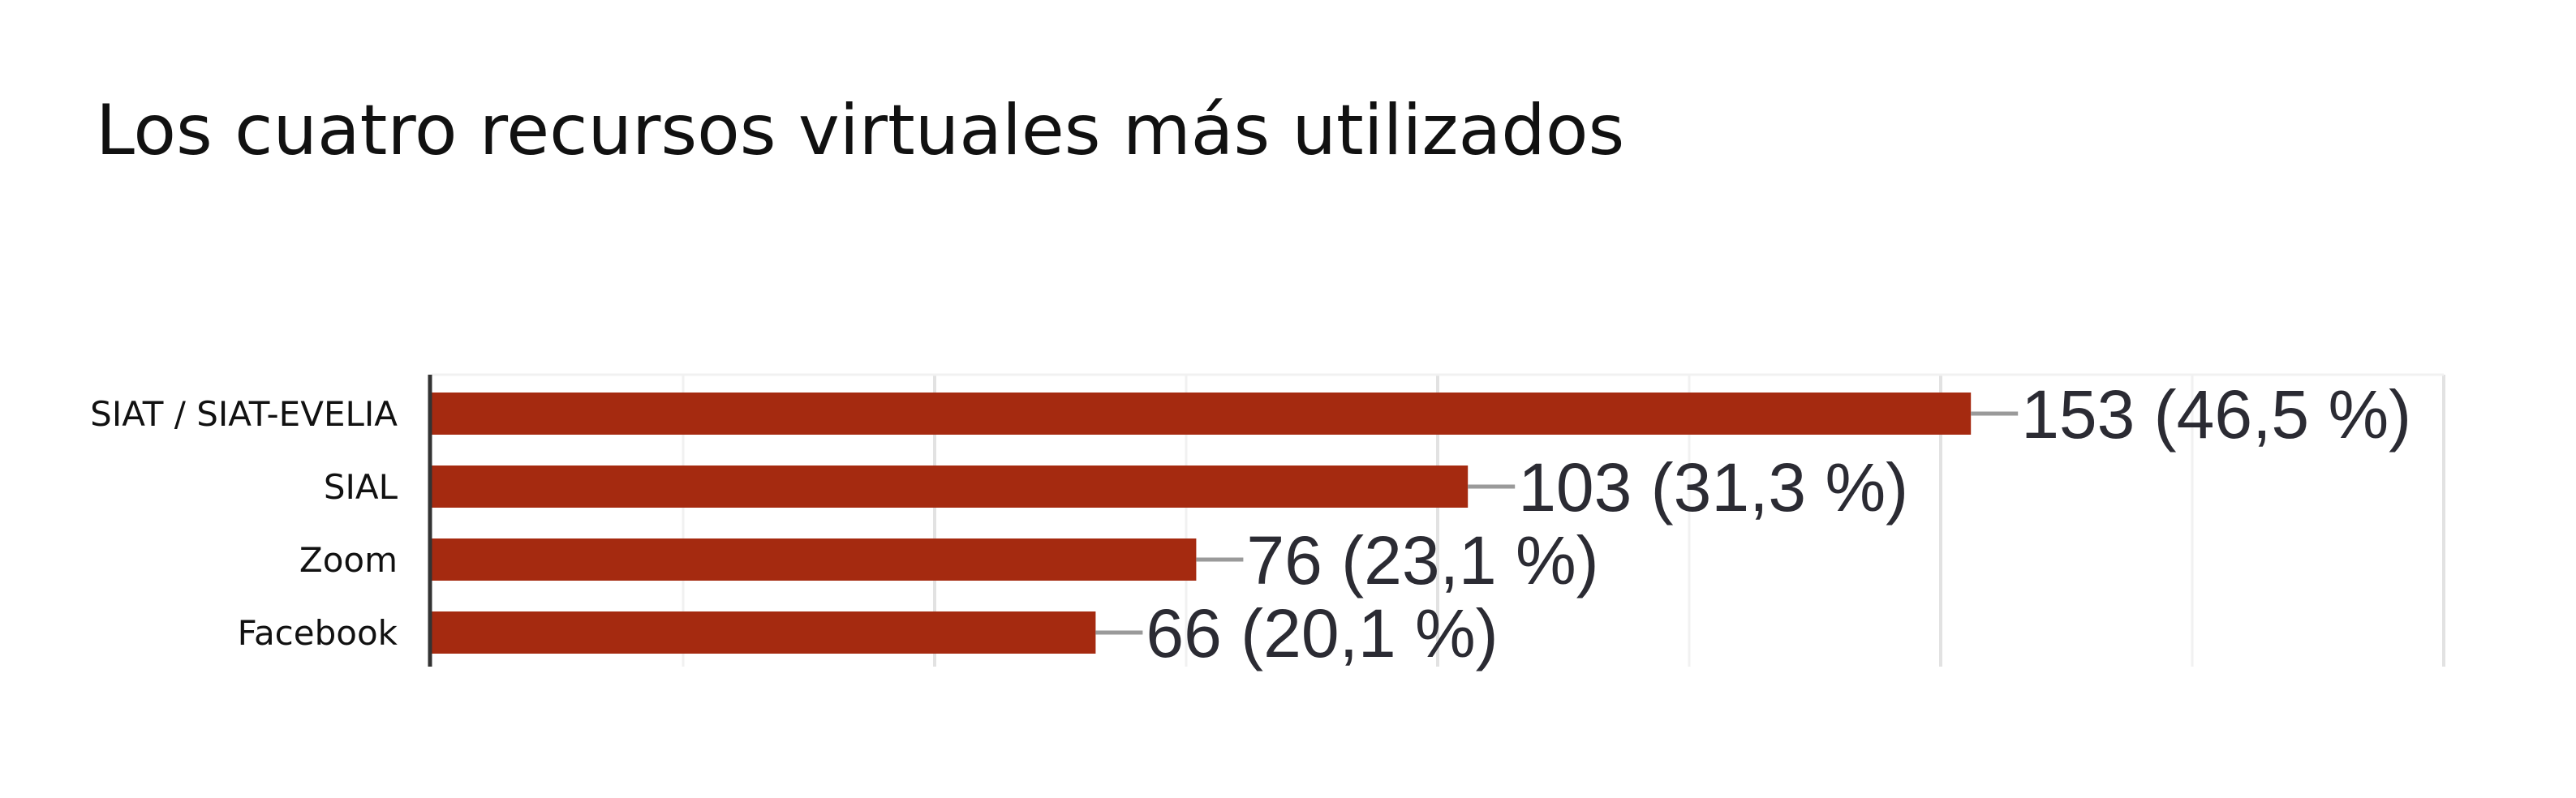 The image size is (2576, 798). Describe the element at coordinates (1422, 560) in the screenshot. I see `value-label: 76 (23,1 %)` at that location.